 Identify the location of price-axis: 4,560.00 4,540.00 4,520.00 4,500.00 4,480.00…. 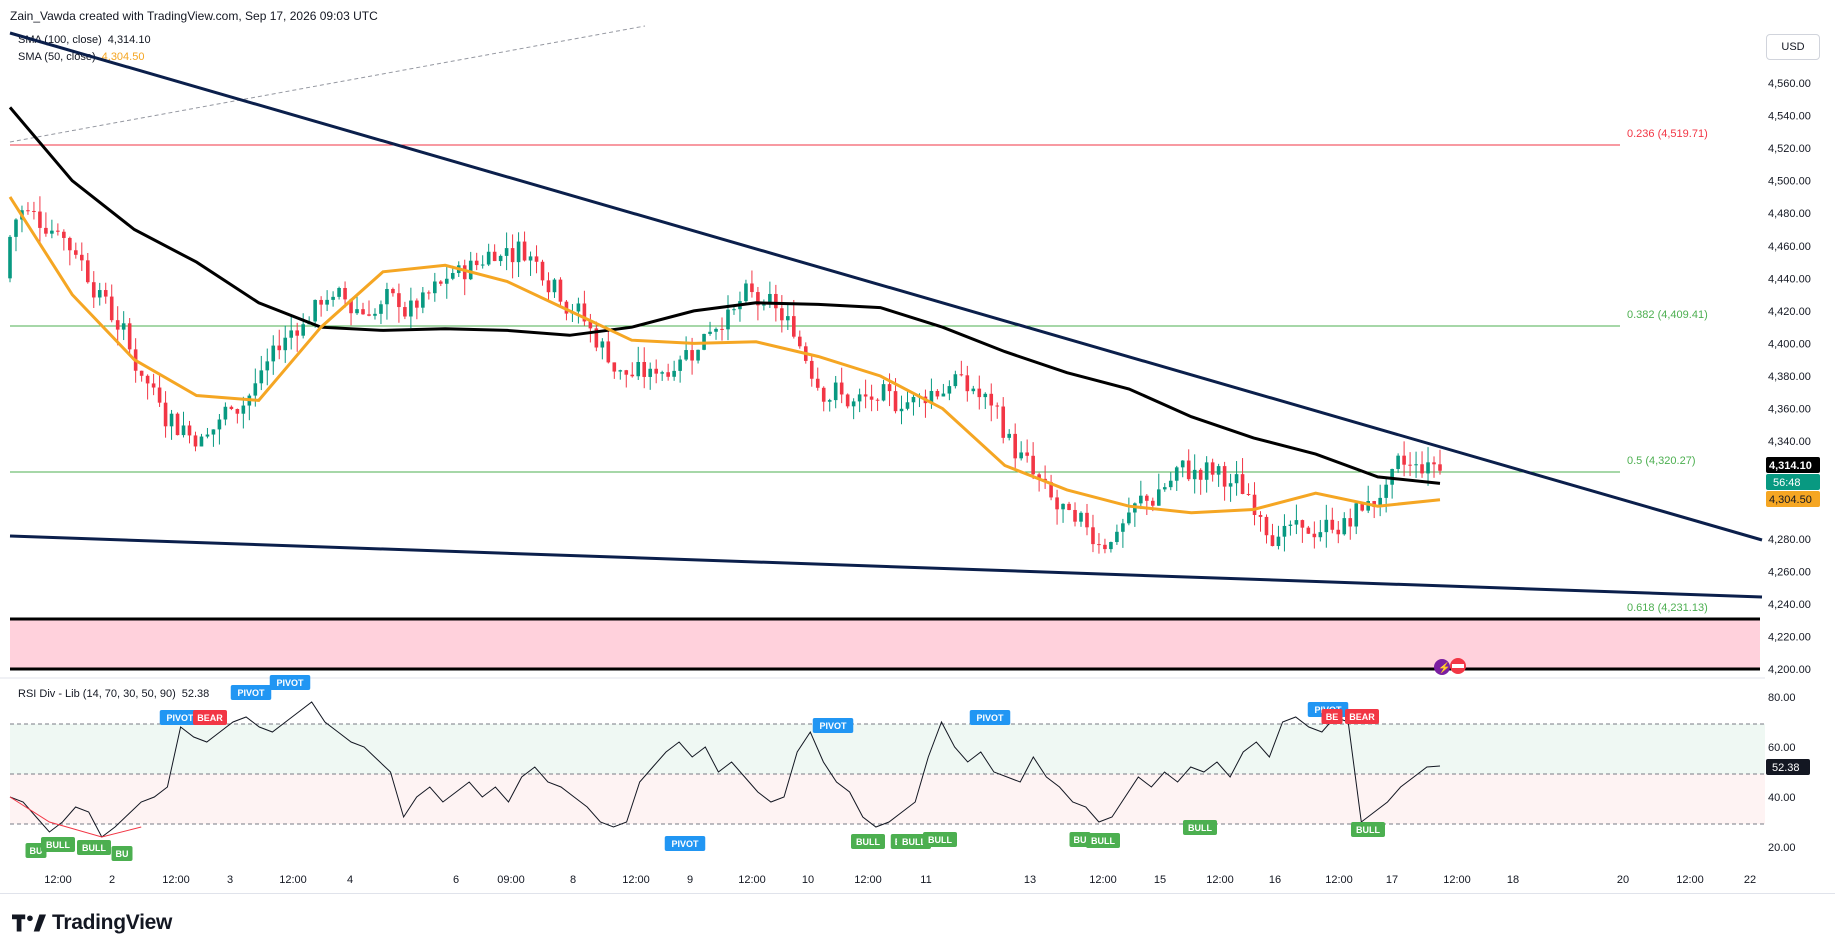
(1789, 377).